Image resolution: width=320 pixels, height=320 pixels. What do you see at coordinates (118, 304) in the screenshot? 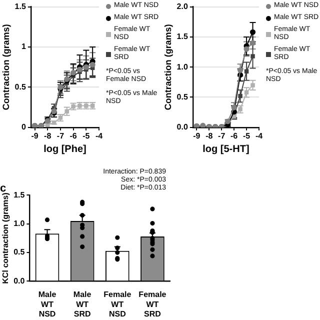
I see `x-tick-label: Female WT NSD` at bounding box center [118, 304].